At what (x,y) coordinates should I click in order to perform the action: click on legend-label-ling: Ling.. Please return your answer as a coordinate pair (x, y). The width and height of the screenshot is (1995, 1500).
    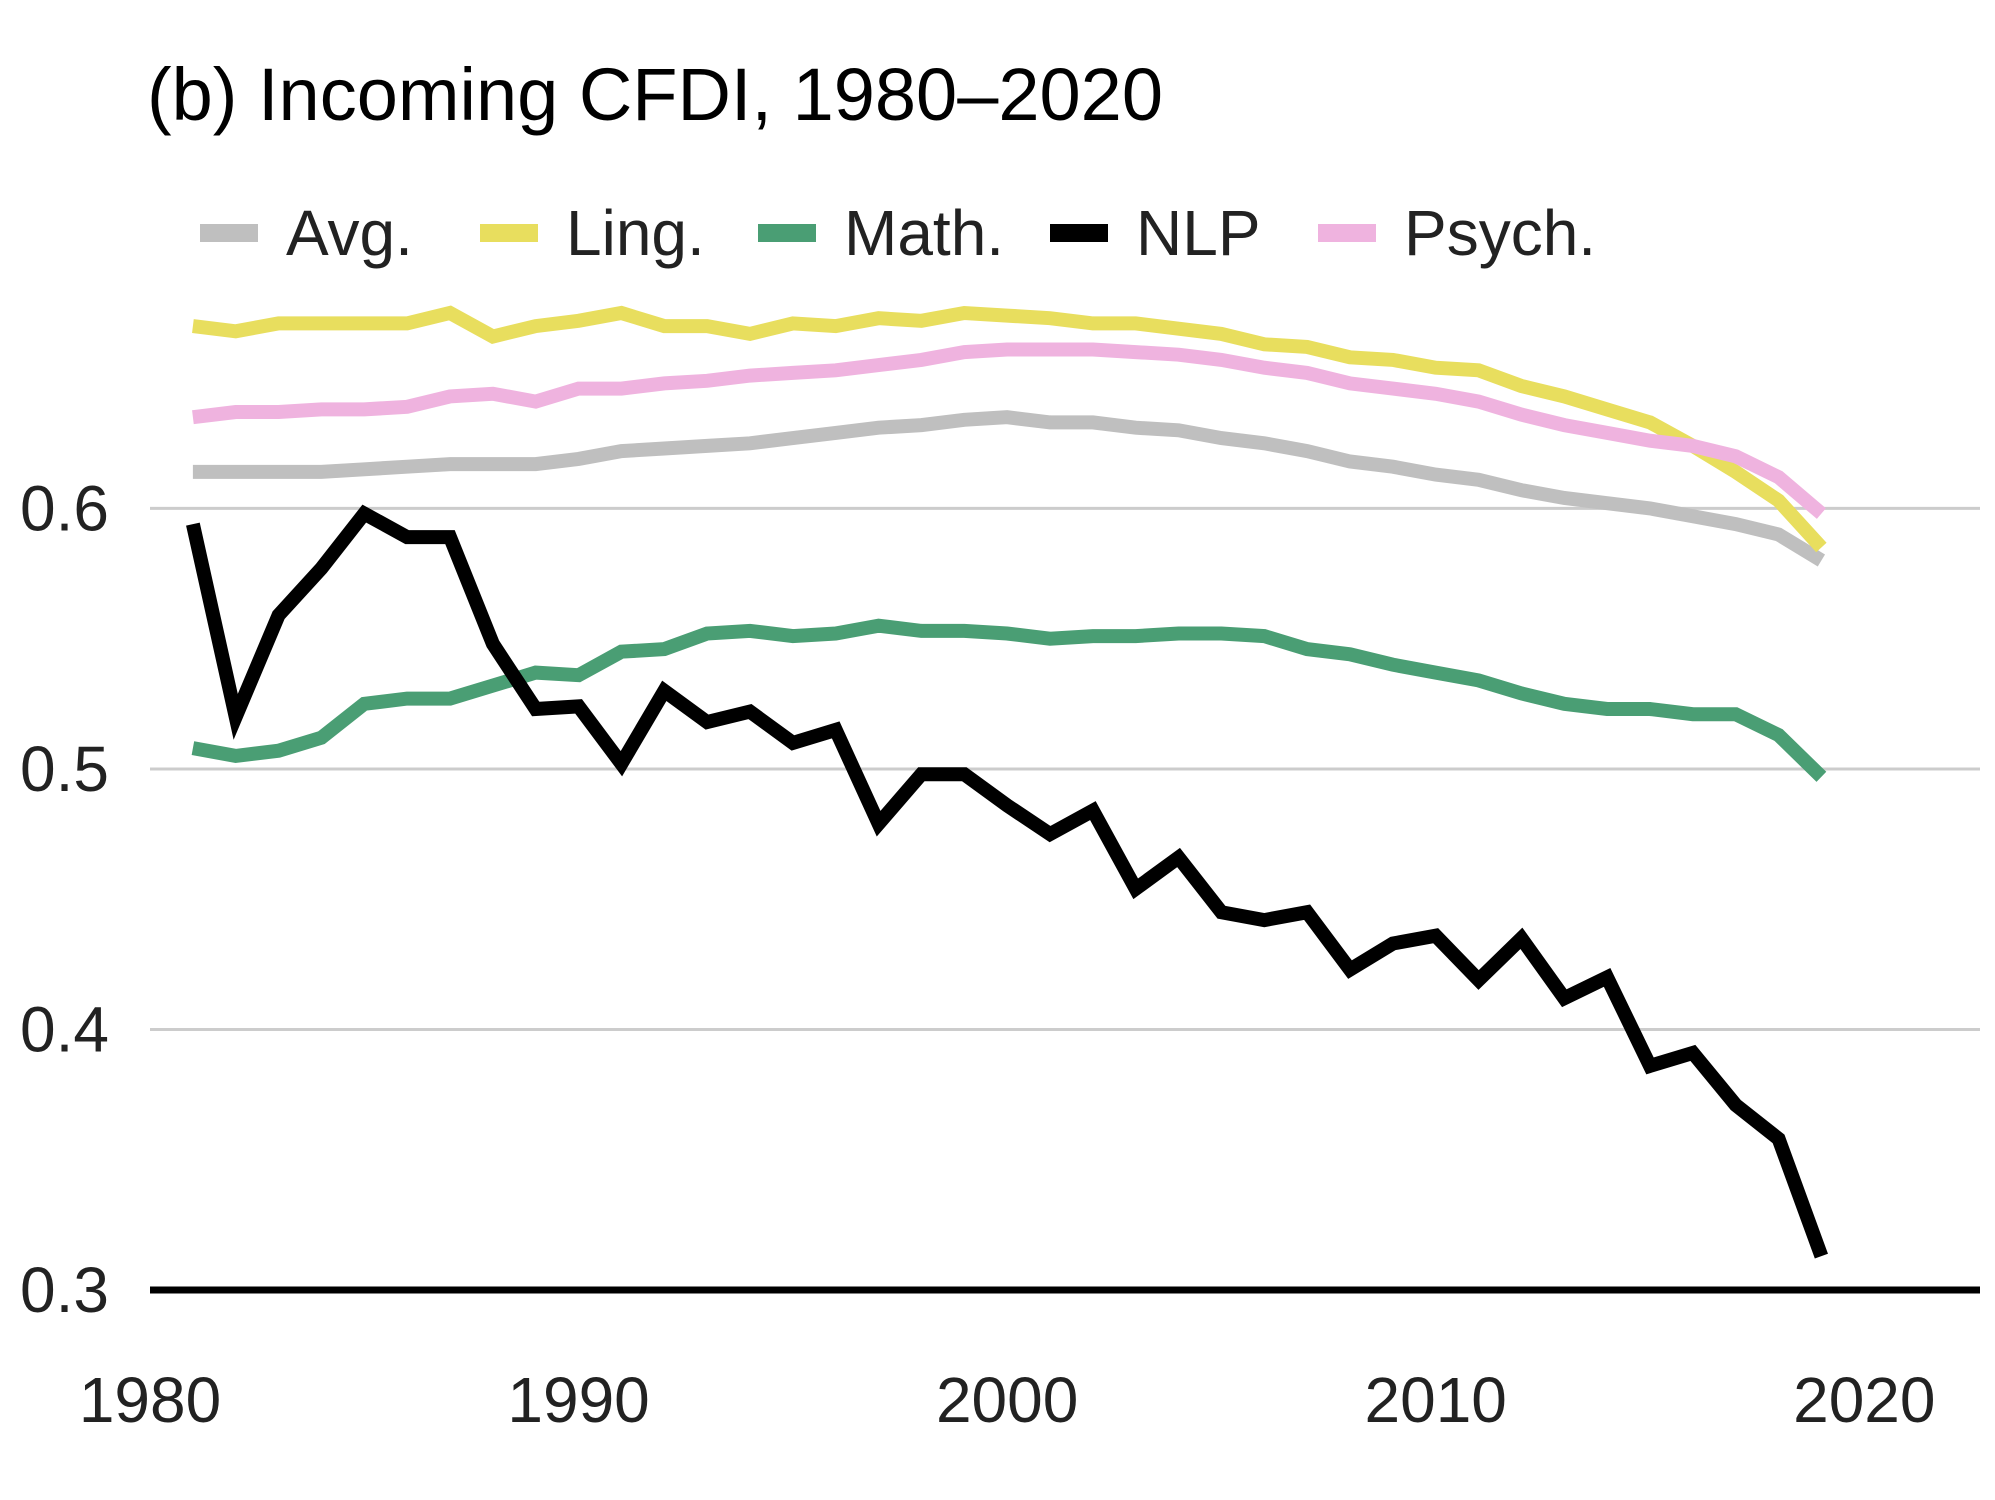
    Looking at the image, I should click on (635, 233).